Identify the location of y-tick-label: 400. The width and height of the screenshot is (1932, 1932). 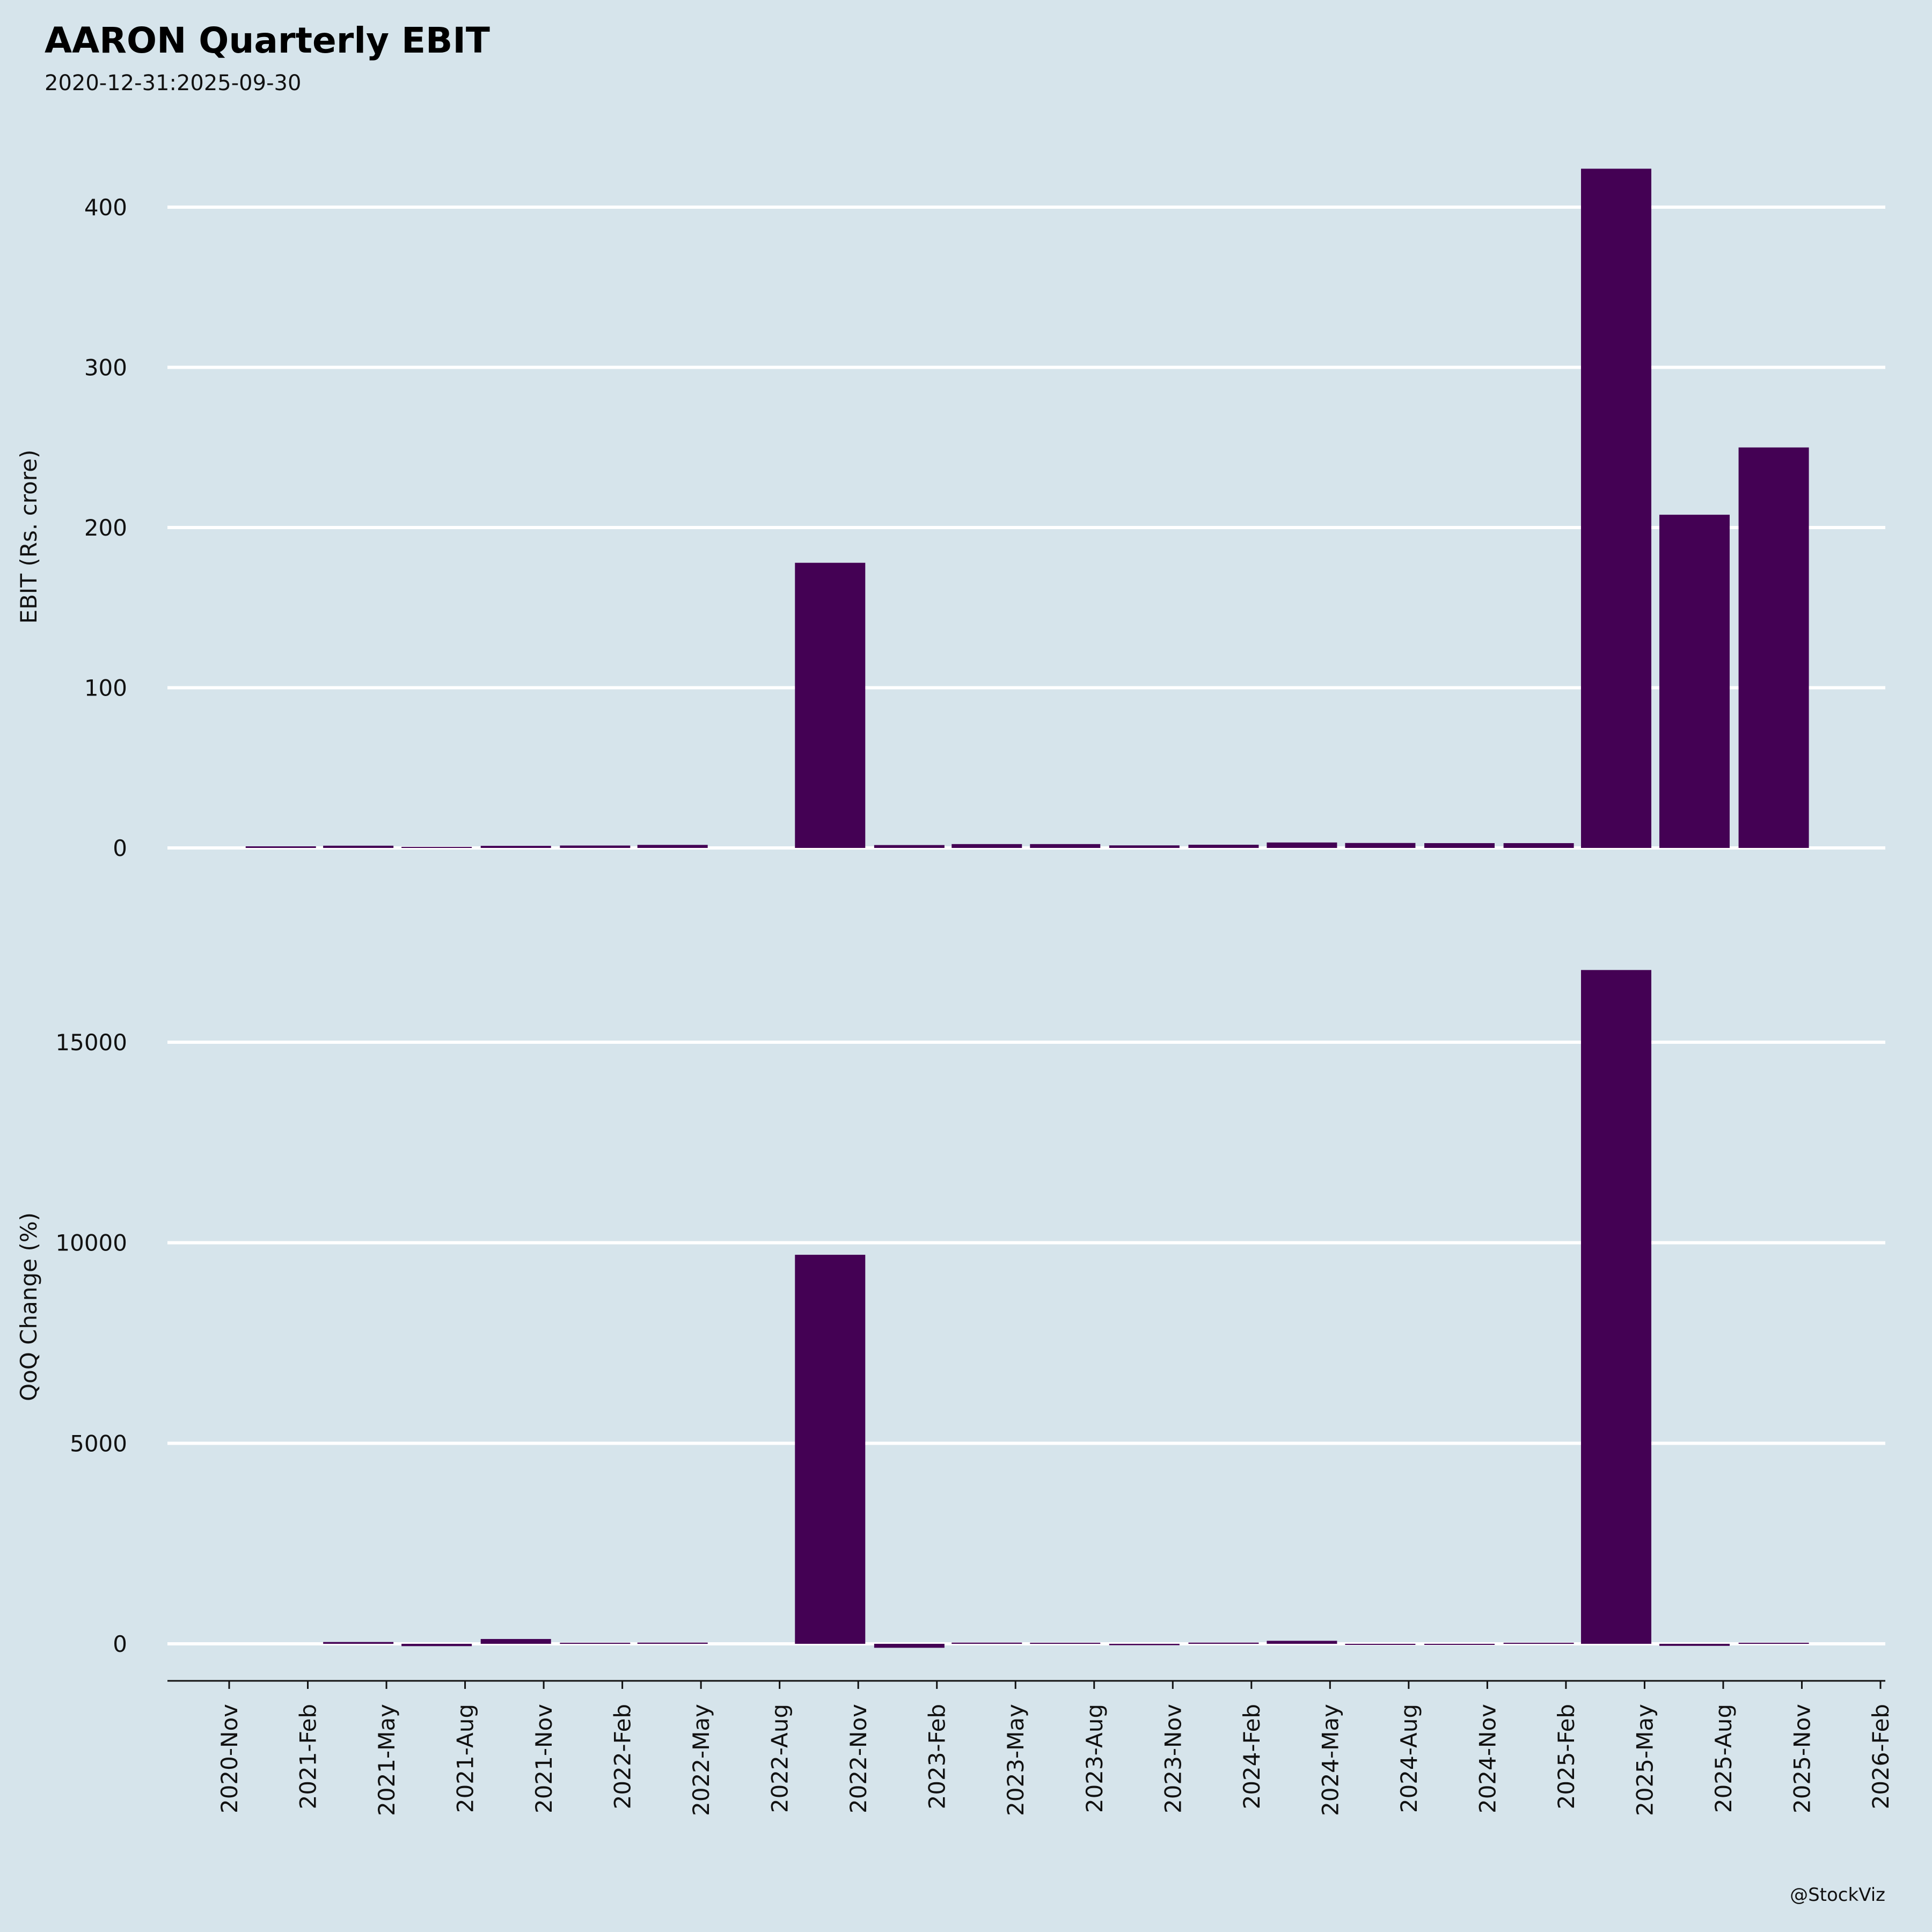
(105, 207).